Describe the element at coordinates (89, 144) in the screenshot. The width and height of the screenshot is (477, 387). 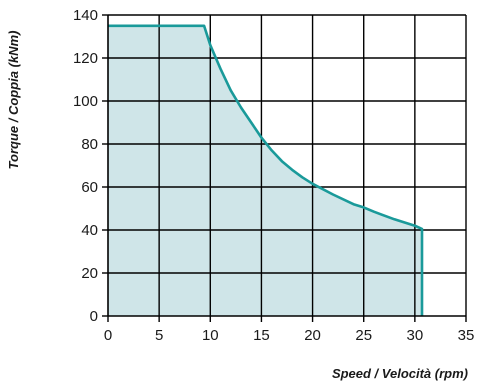
I see `y-tick-label: 80` at that location.